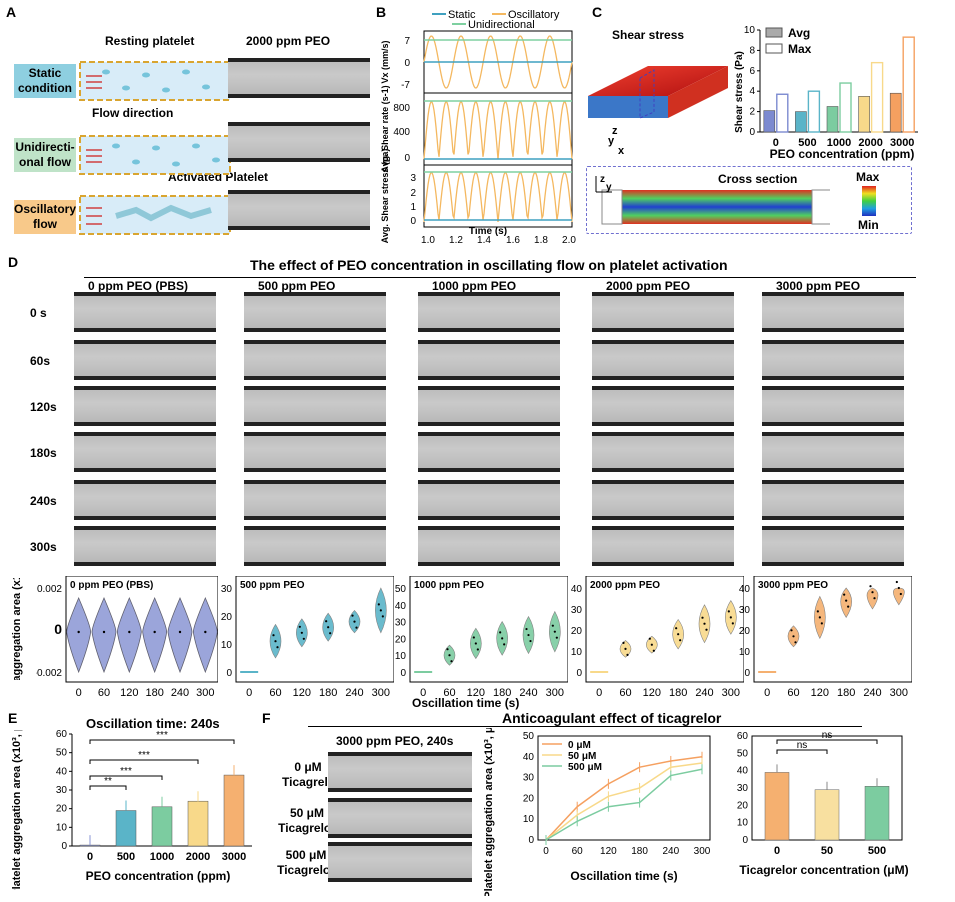 The image size is (955, 902). I want to click on panel-d-letter: D, so click(13, 262).